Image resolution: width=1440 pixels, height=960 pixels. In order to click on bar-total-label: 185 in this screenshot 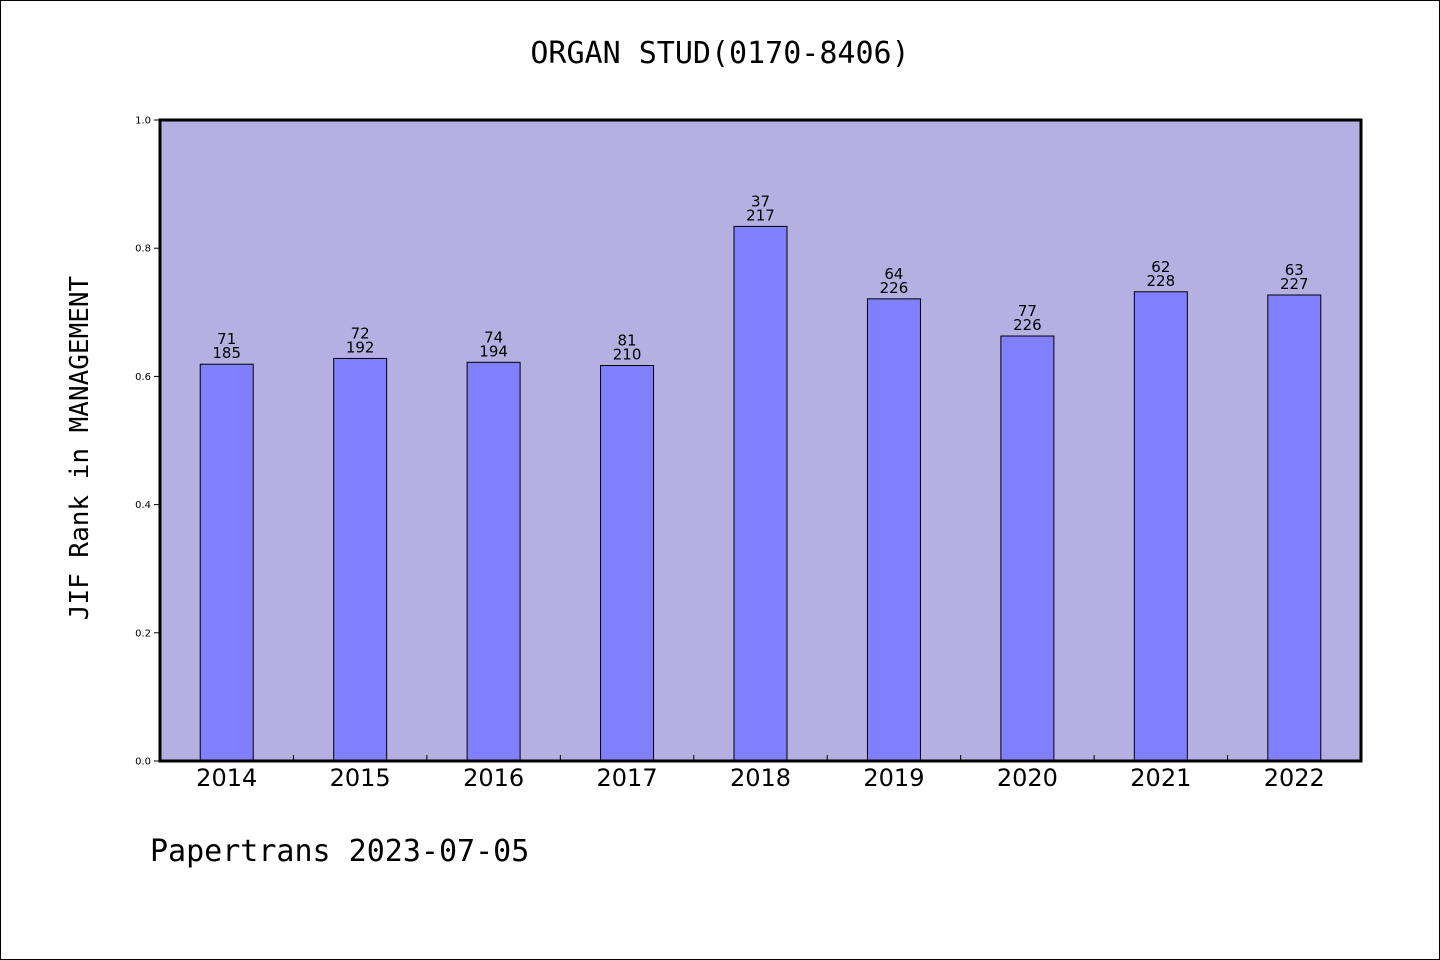, I will do `click(226, 353)`.